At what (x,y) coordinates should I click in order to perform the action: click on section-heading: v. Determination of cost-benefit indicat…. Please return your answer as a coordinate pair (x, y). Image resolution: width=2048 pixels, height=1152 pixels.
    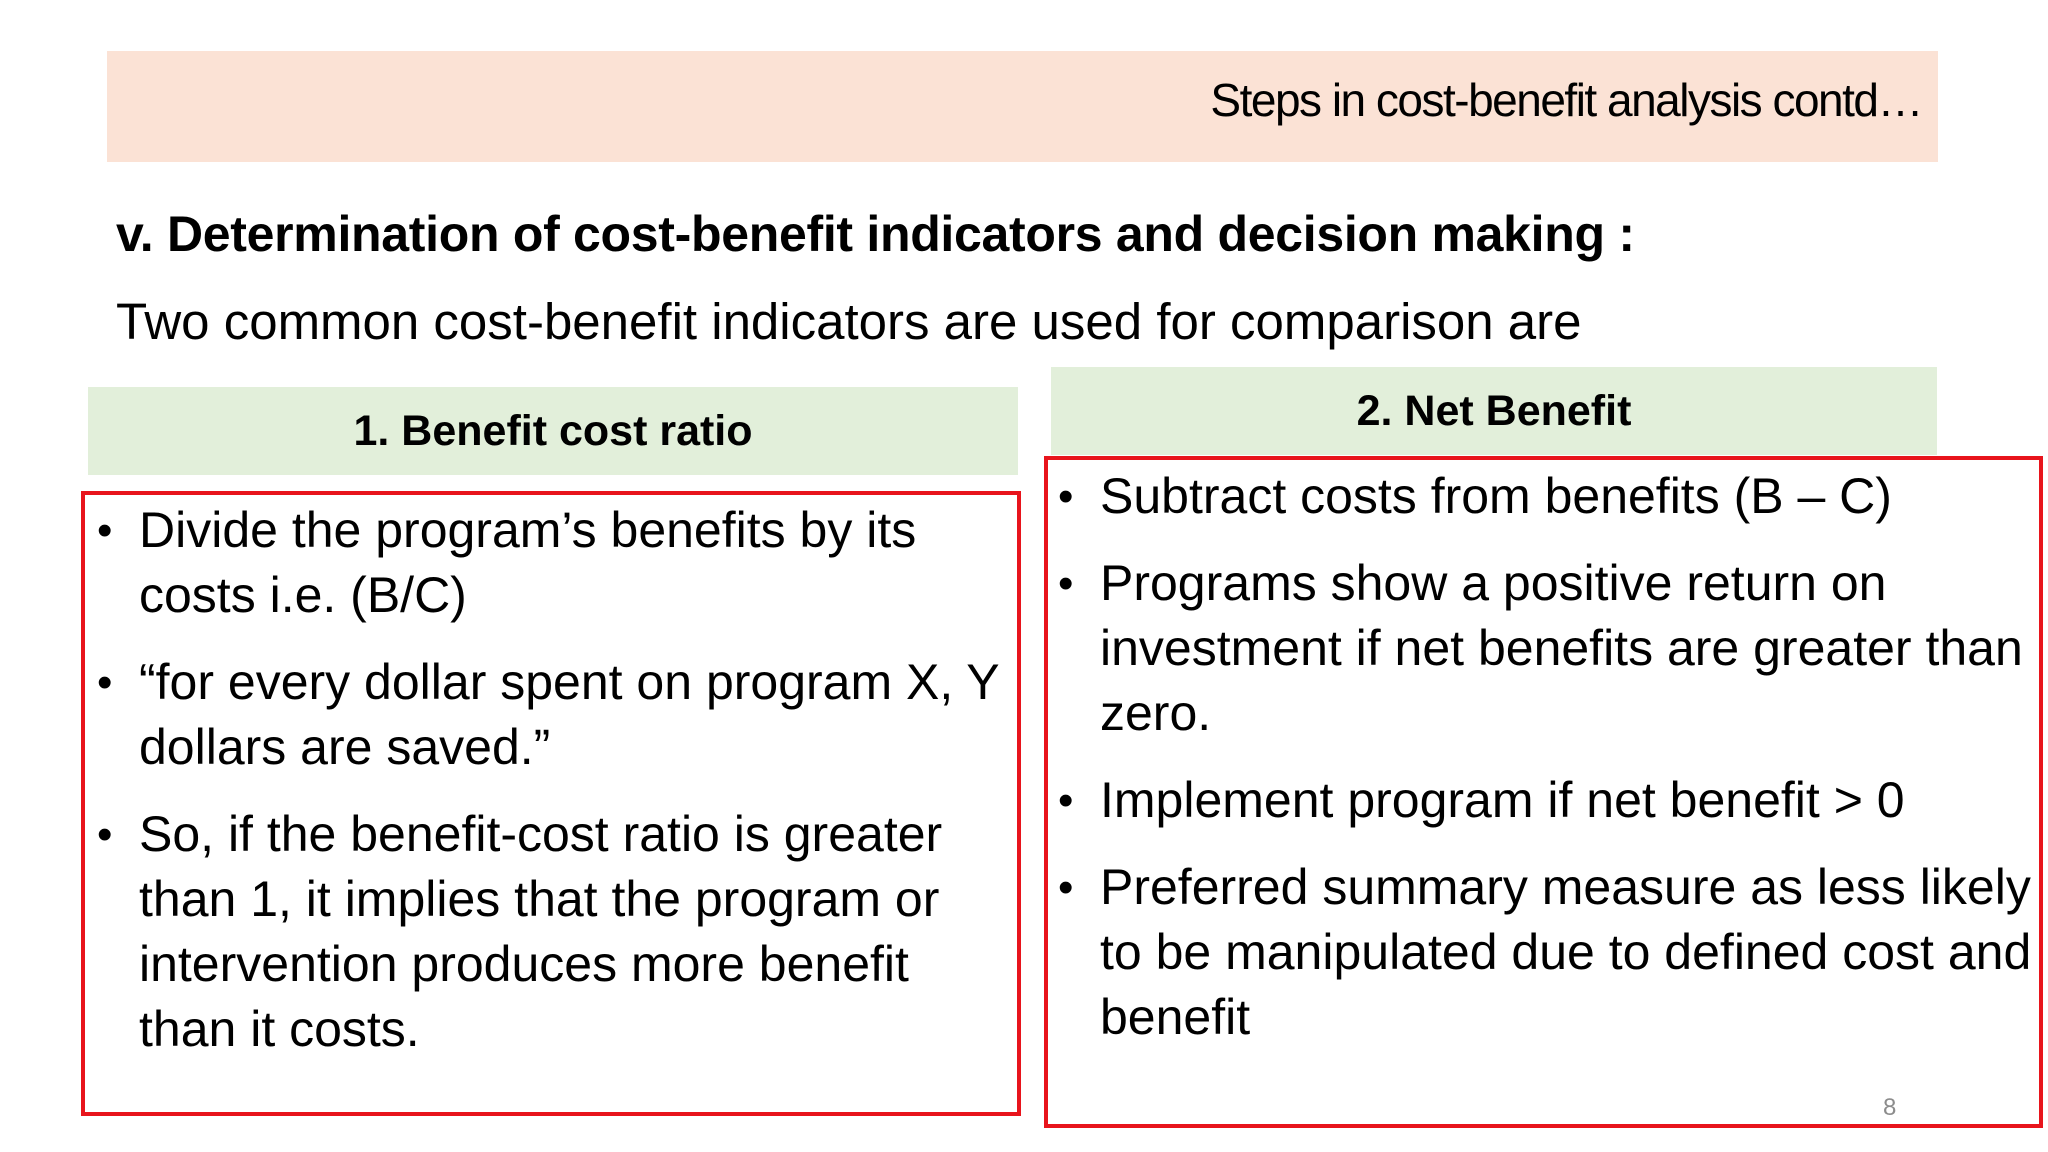
    Looking at the image, I should click on (875, 234).